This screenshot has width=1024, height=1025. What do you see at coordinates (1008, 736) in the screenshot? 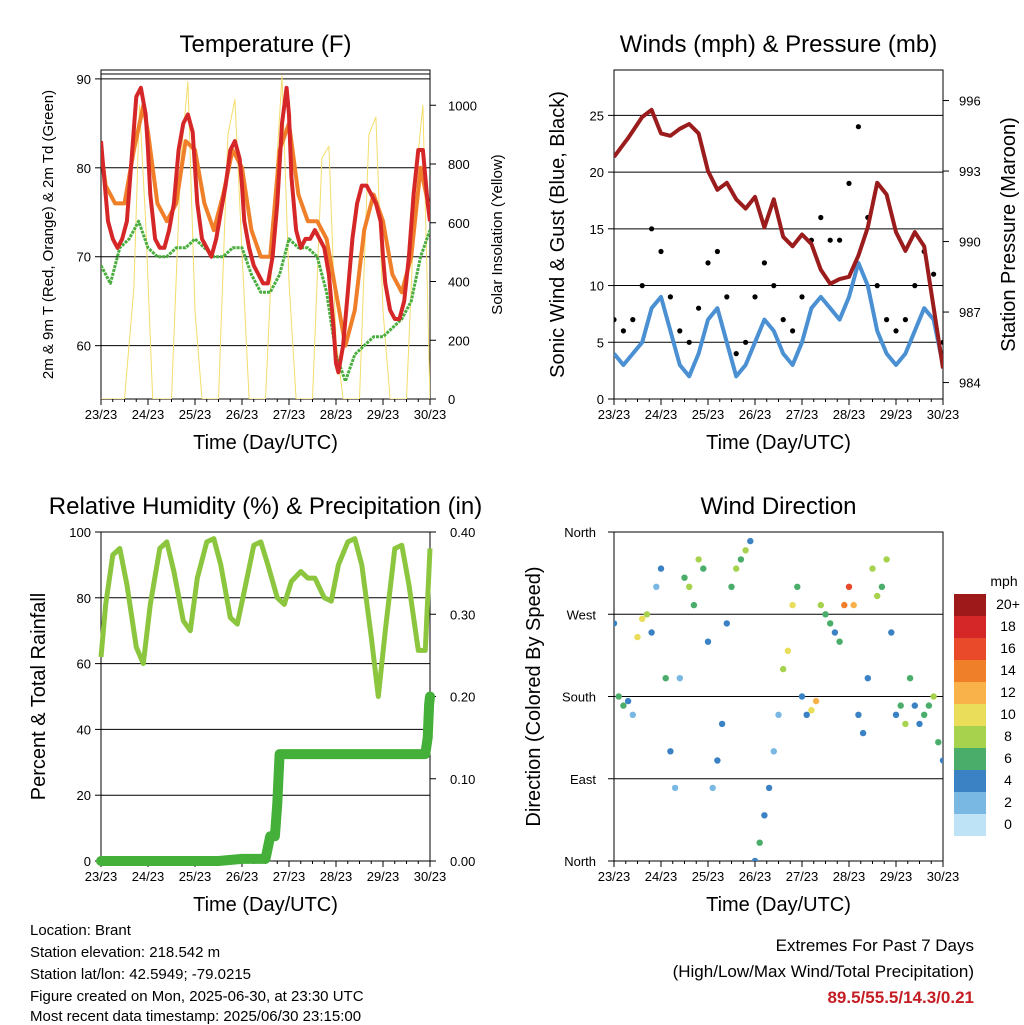
I see `colorbar-label: 8` at bounding box center [1008, 736].